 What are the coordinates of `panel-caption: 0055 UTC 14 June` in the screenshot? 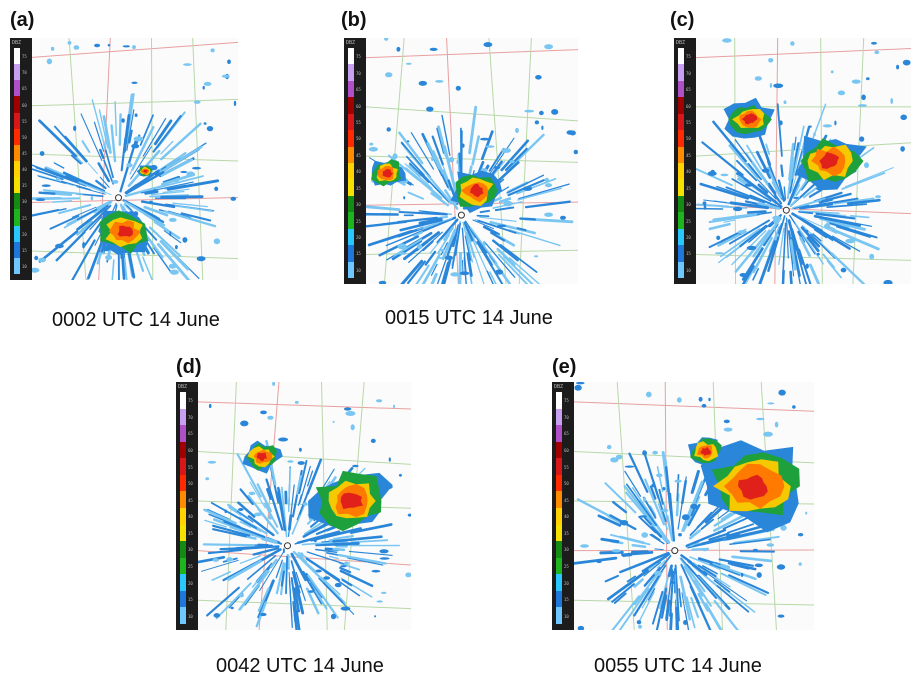 It's located at (678, 666).